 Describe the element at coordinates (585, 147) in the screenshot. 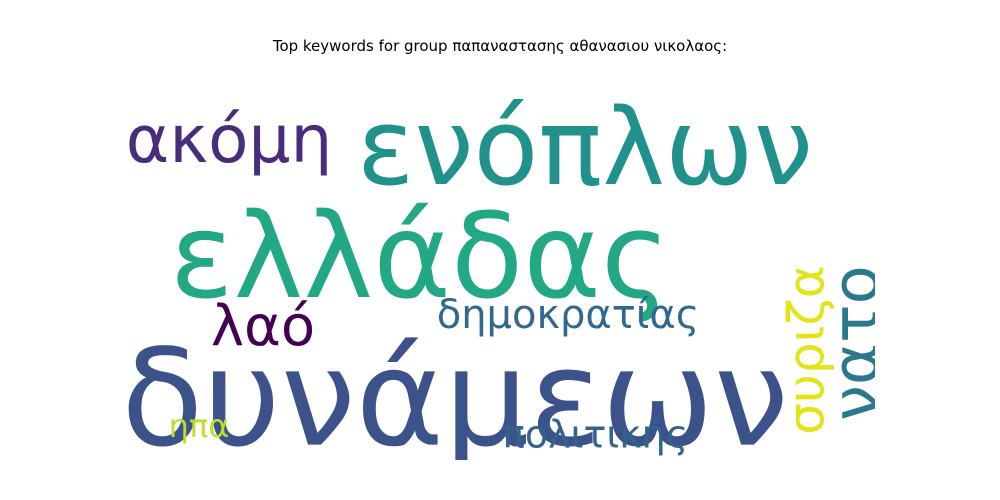

I see `word-0: ενόπλων` at that location.